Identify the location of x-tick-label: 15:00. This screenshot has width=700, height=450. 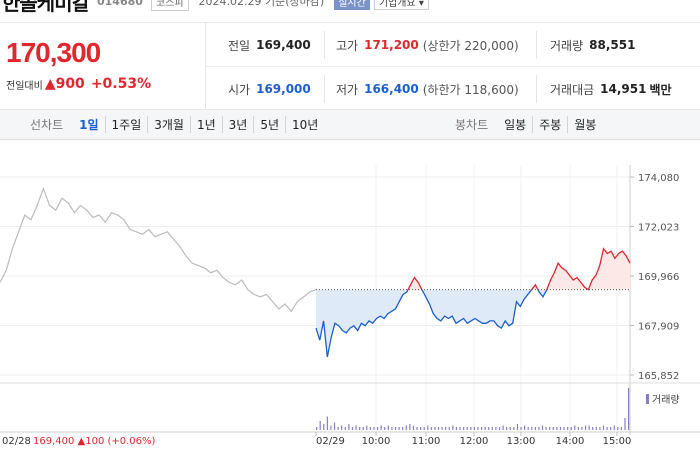
(617, 441).